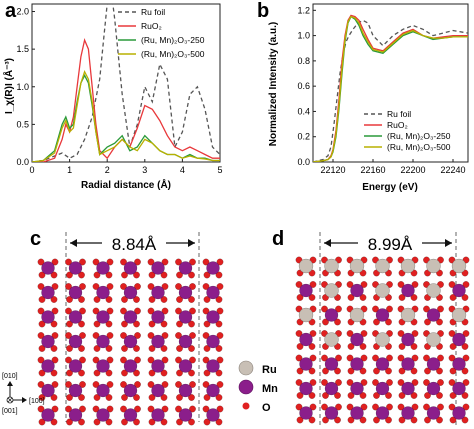 Image resolution: width=474 pixels, height=429 pixels. I want to click on axis-010-arrowhead, so click(10, 383).